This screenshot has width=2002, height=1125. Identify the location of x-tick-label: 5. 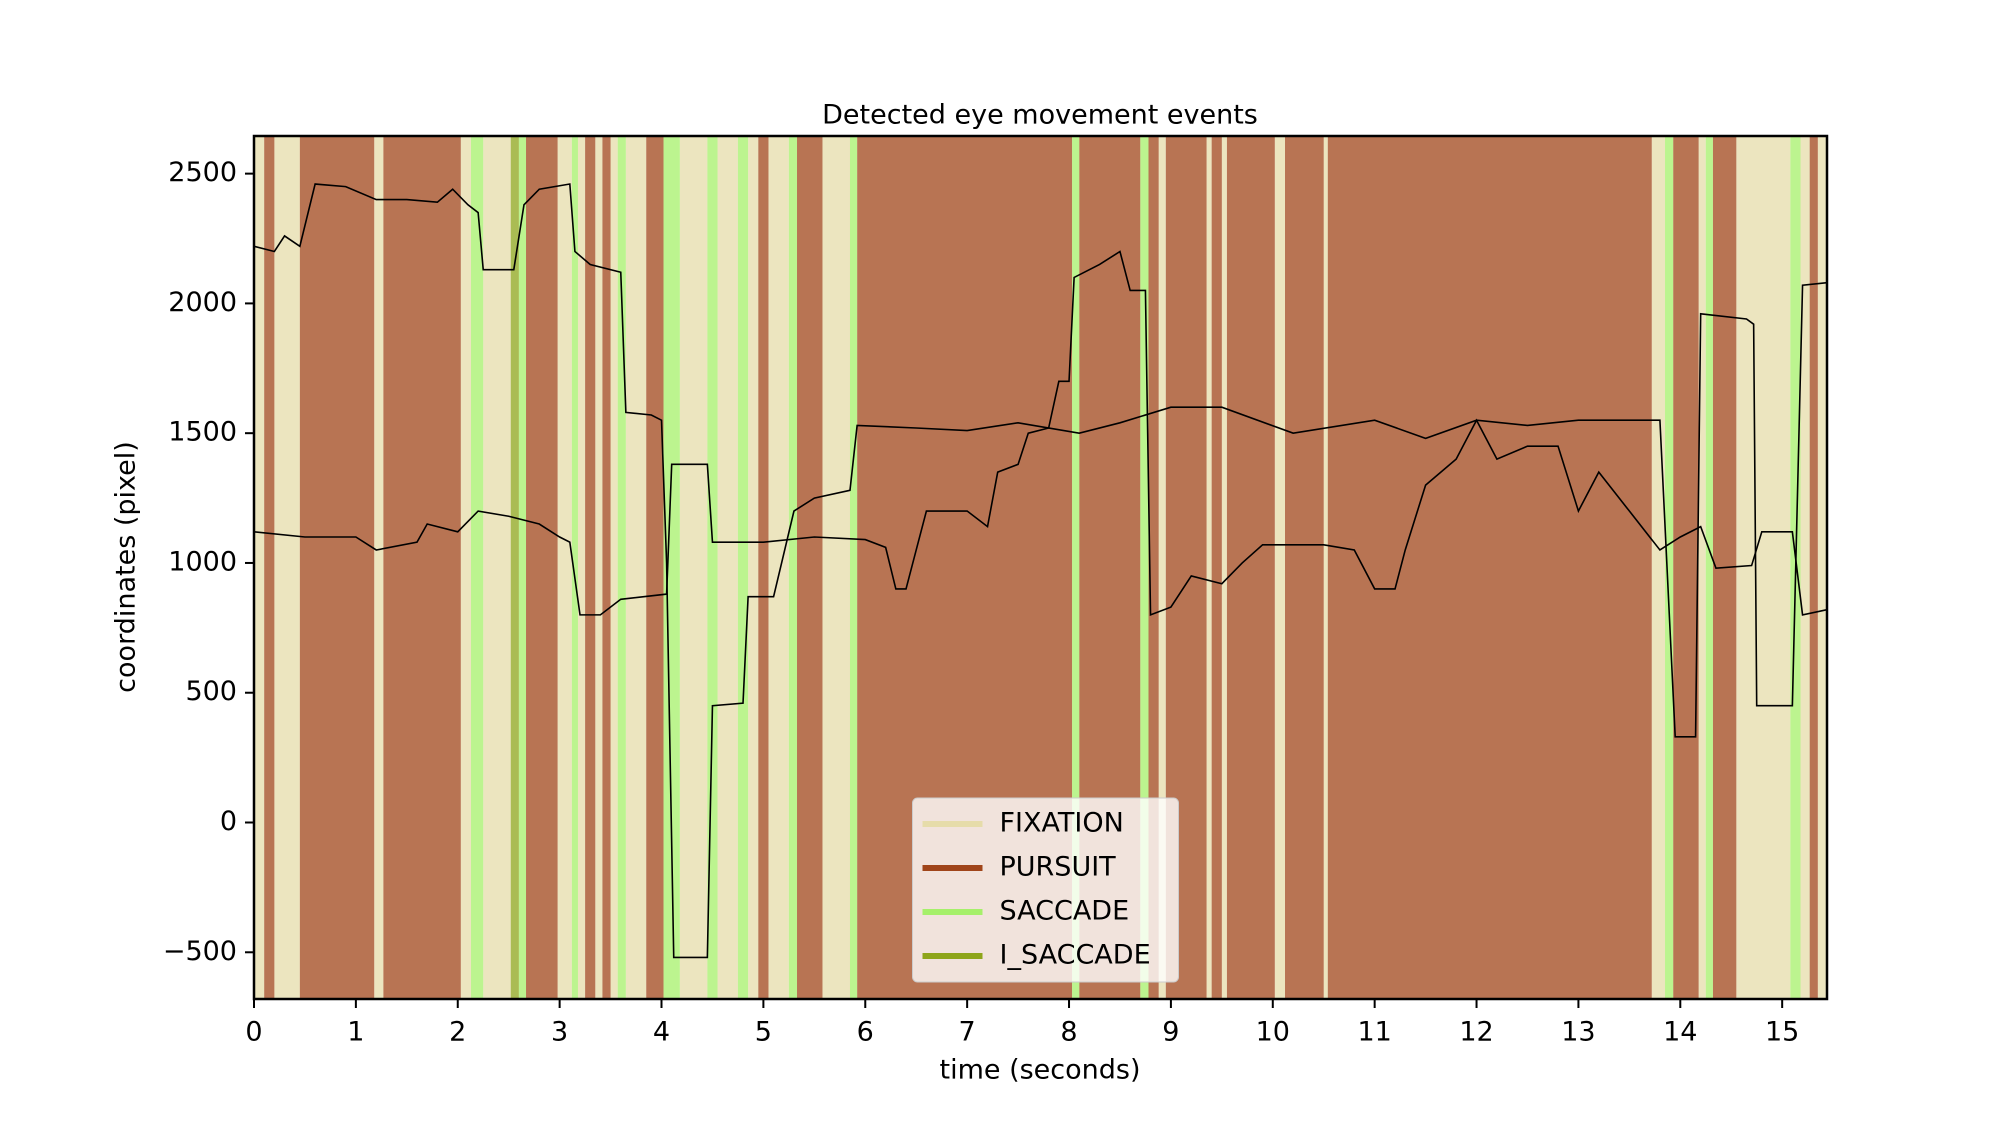
(763, 1032).